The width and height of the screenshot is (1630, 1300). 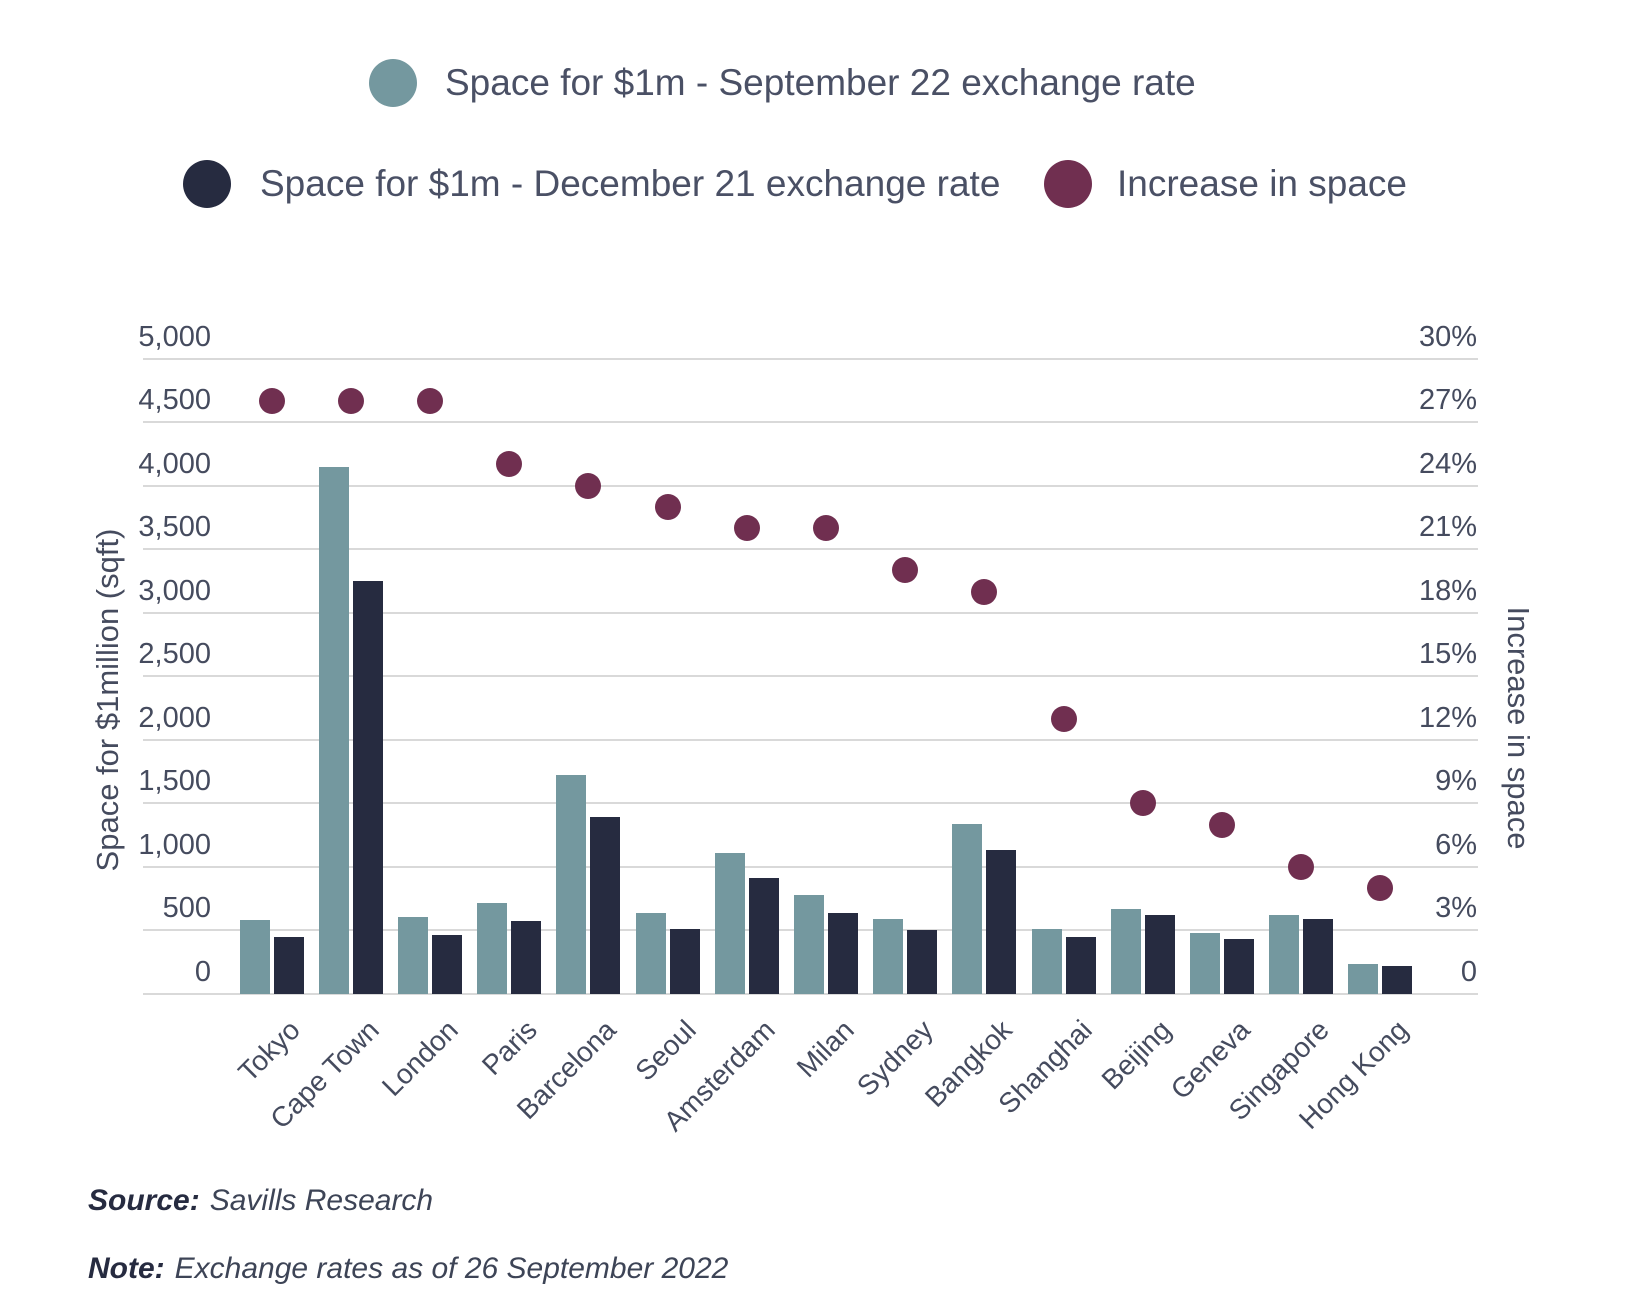 I want to click on right-axis-tick-6: 6%, so click(x=1456, y=844).